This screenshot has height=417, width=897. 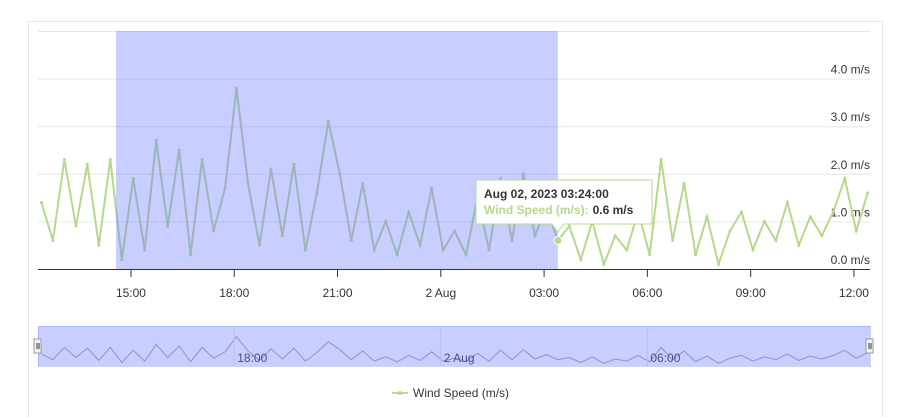 What do you see at coordinates (544, 293) in the screenshot?
I see `x-tick-label: 03:00` at bounding box center [544, 293].